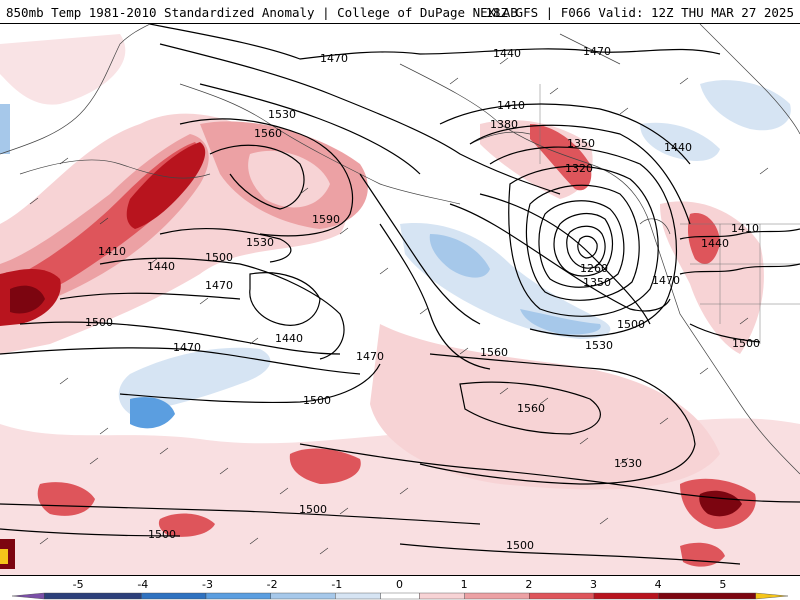  I want to click on colorbar-tick-label: 1, so click(464, 584).